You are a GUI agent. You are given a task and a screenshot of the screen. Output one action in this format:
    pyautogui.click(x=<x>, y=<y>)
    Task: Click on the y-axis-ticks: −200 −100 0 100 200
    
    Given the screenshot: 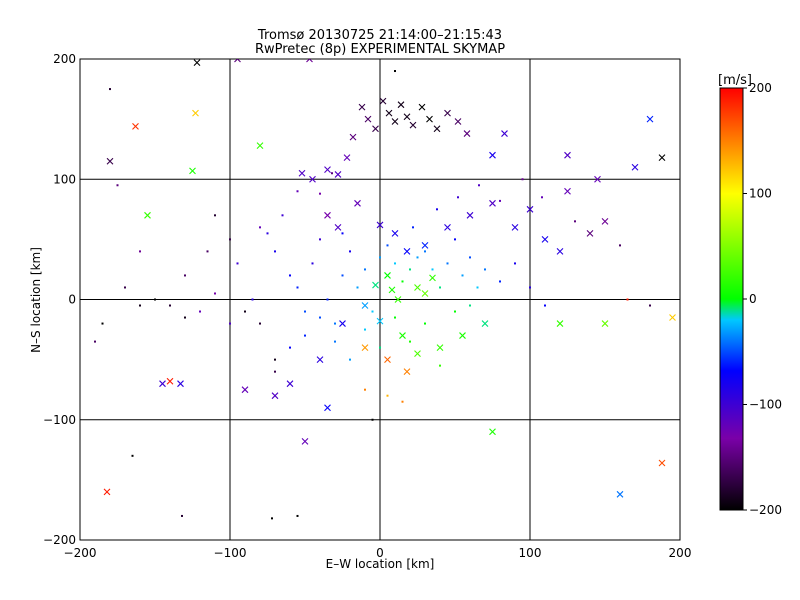 What is the action you would take?
    pyautogui.click(x=59, y=299)
    